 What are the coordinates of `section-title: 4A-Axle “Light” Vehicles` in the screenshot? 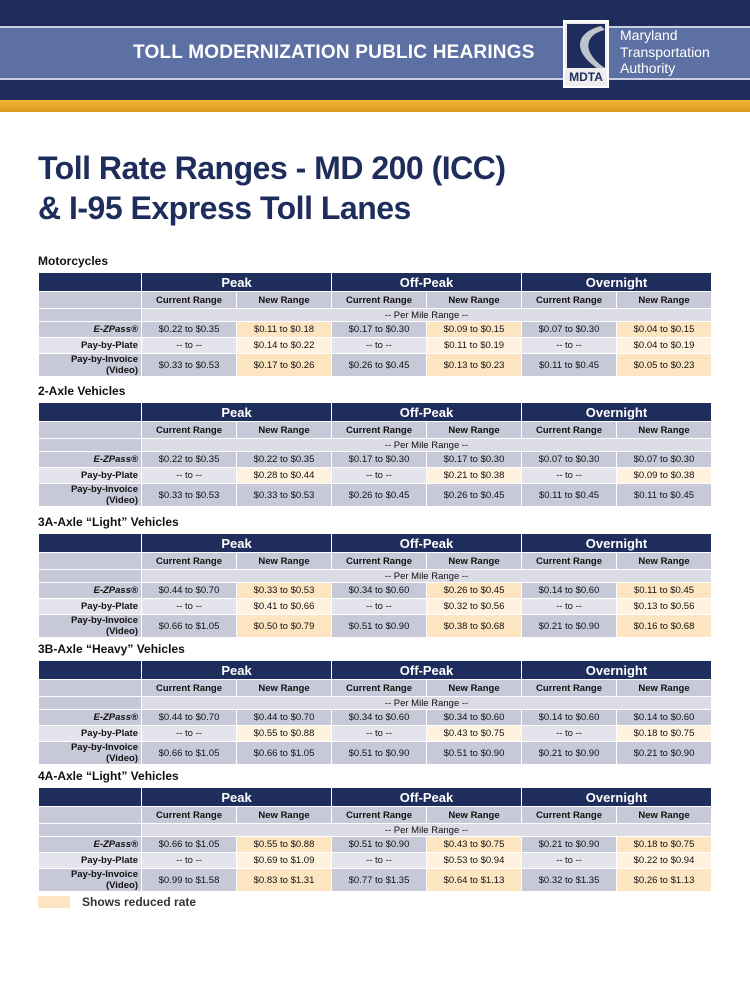 It's located at (108, 776).